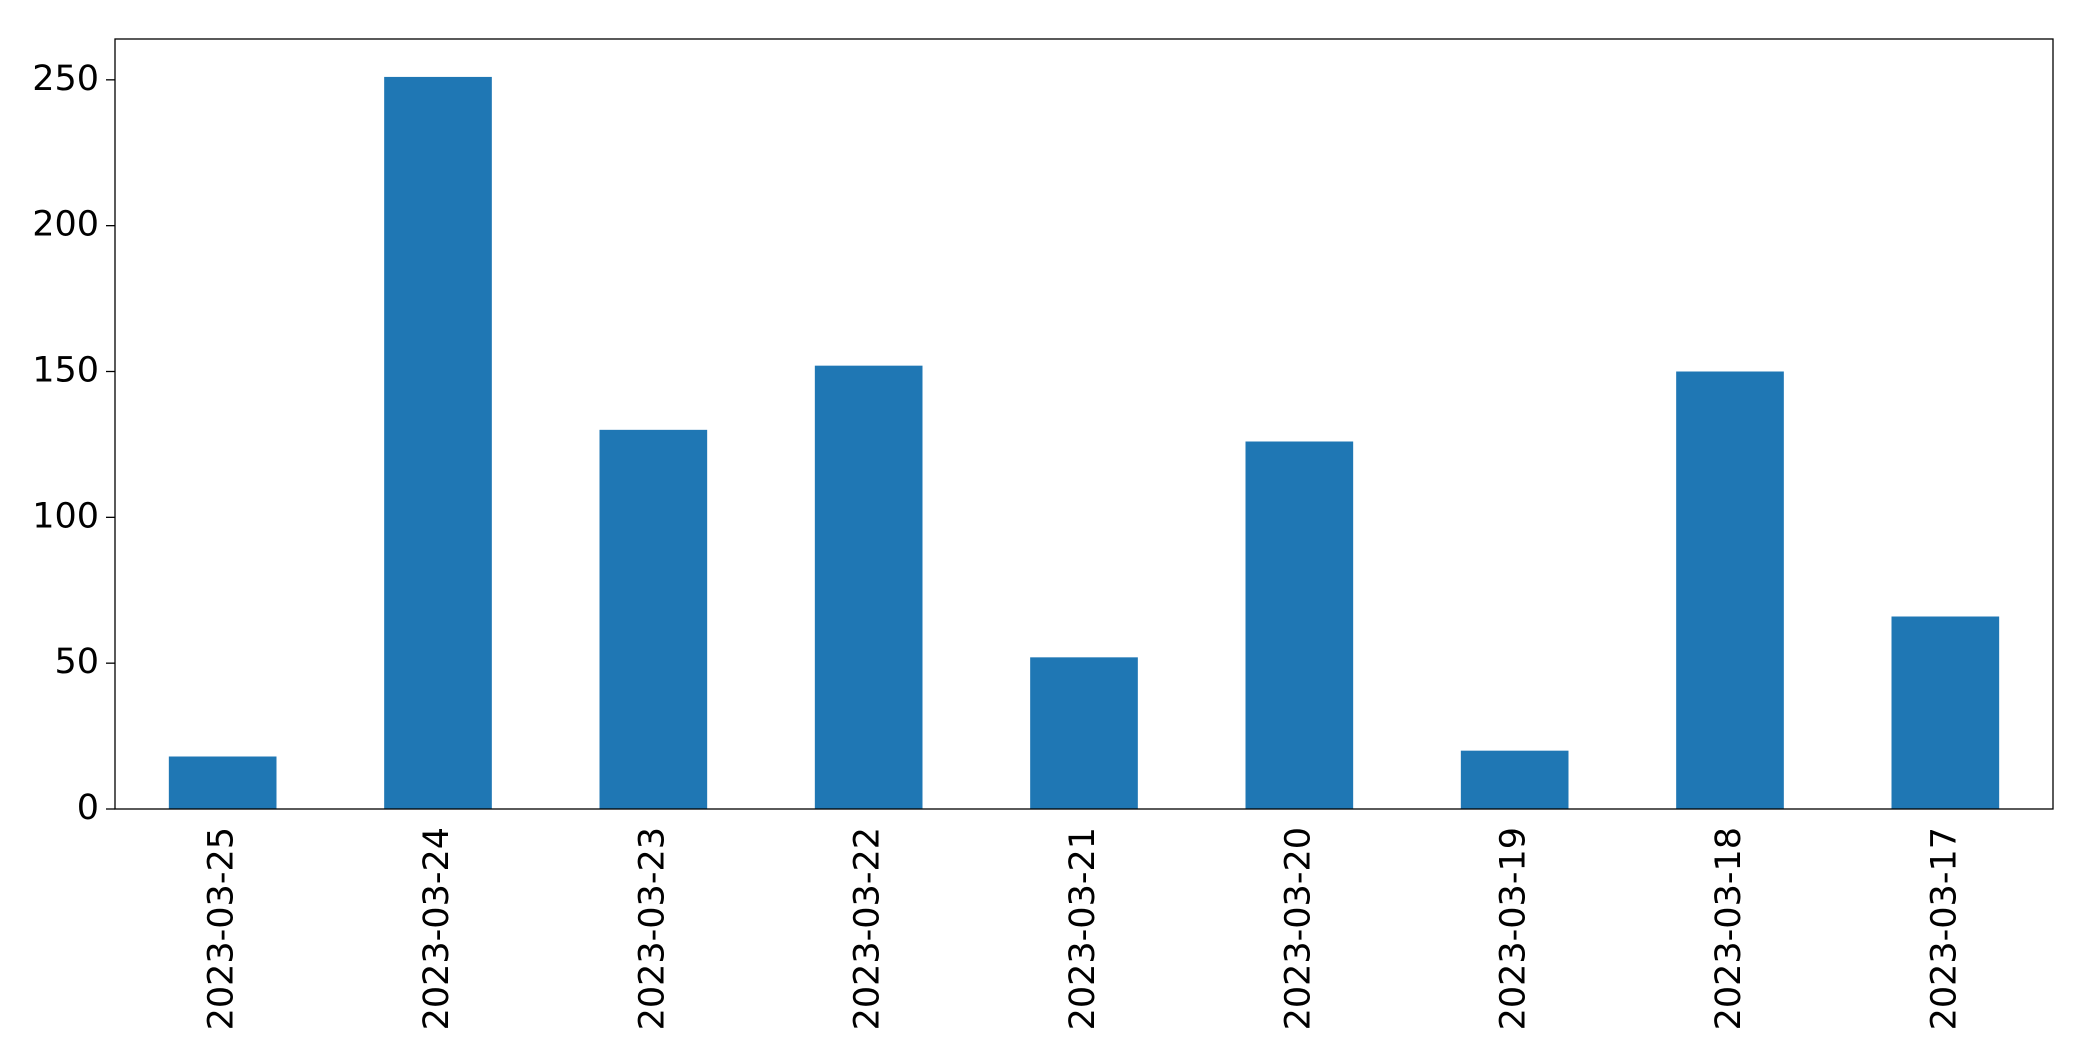 Image resolution: width=2093 pixels, height=1061 pixels. Describe the element at coordinates (1514, 928) in the screenshot. I see `x-tick-label: 2023-03-19` at that location.